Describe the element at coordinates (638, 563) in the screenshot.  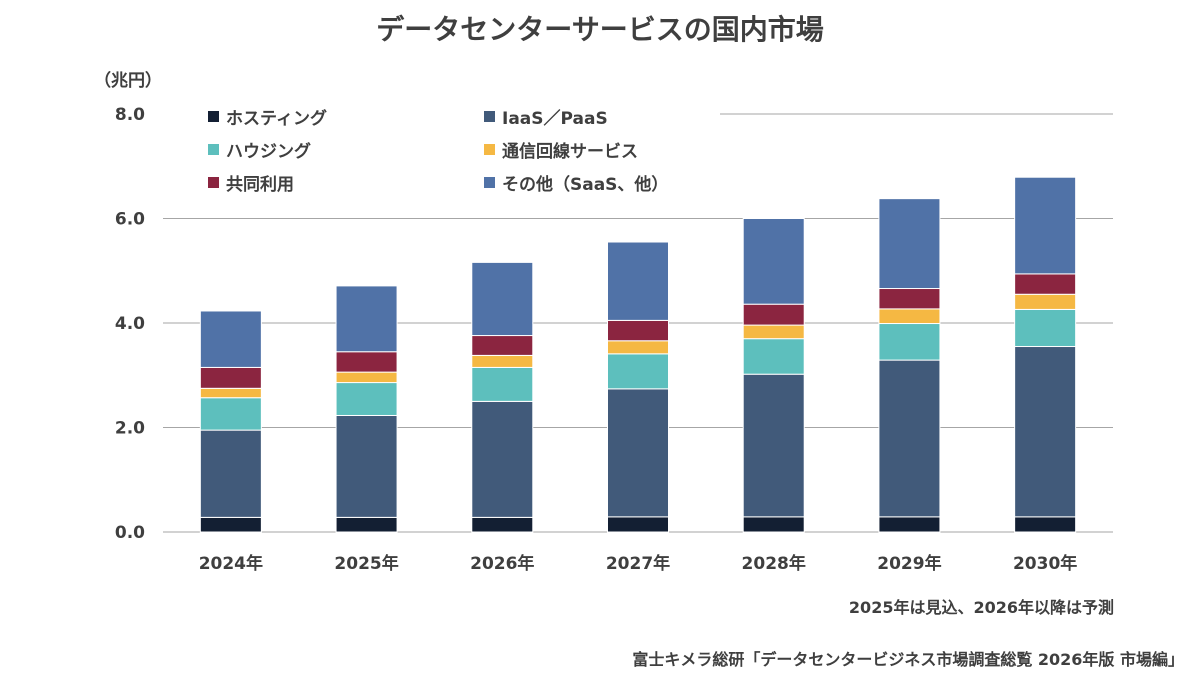
I see `x-tick-label: 2027年` at that location.